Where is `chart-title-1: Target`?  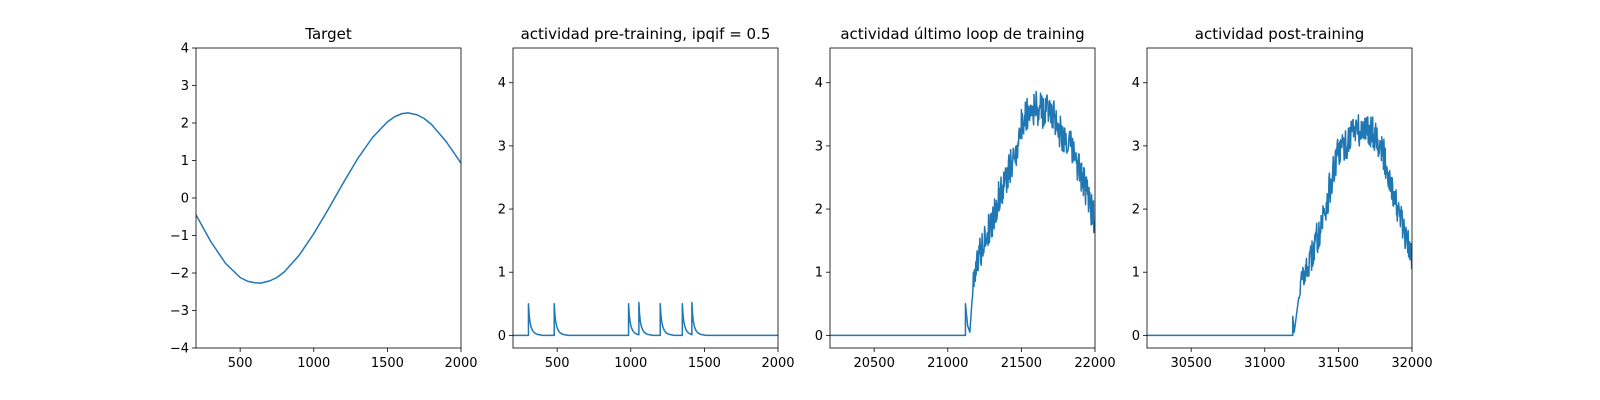 chart-title-1: Target is located at coordinates (328, 34).